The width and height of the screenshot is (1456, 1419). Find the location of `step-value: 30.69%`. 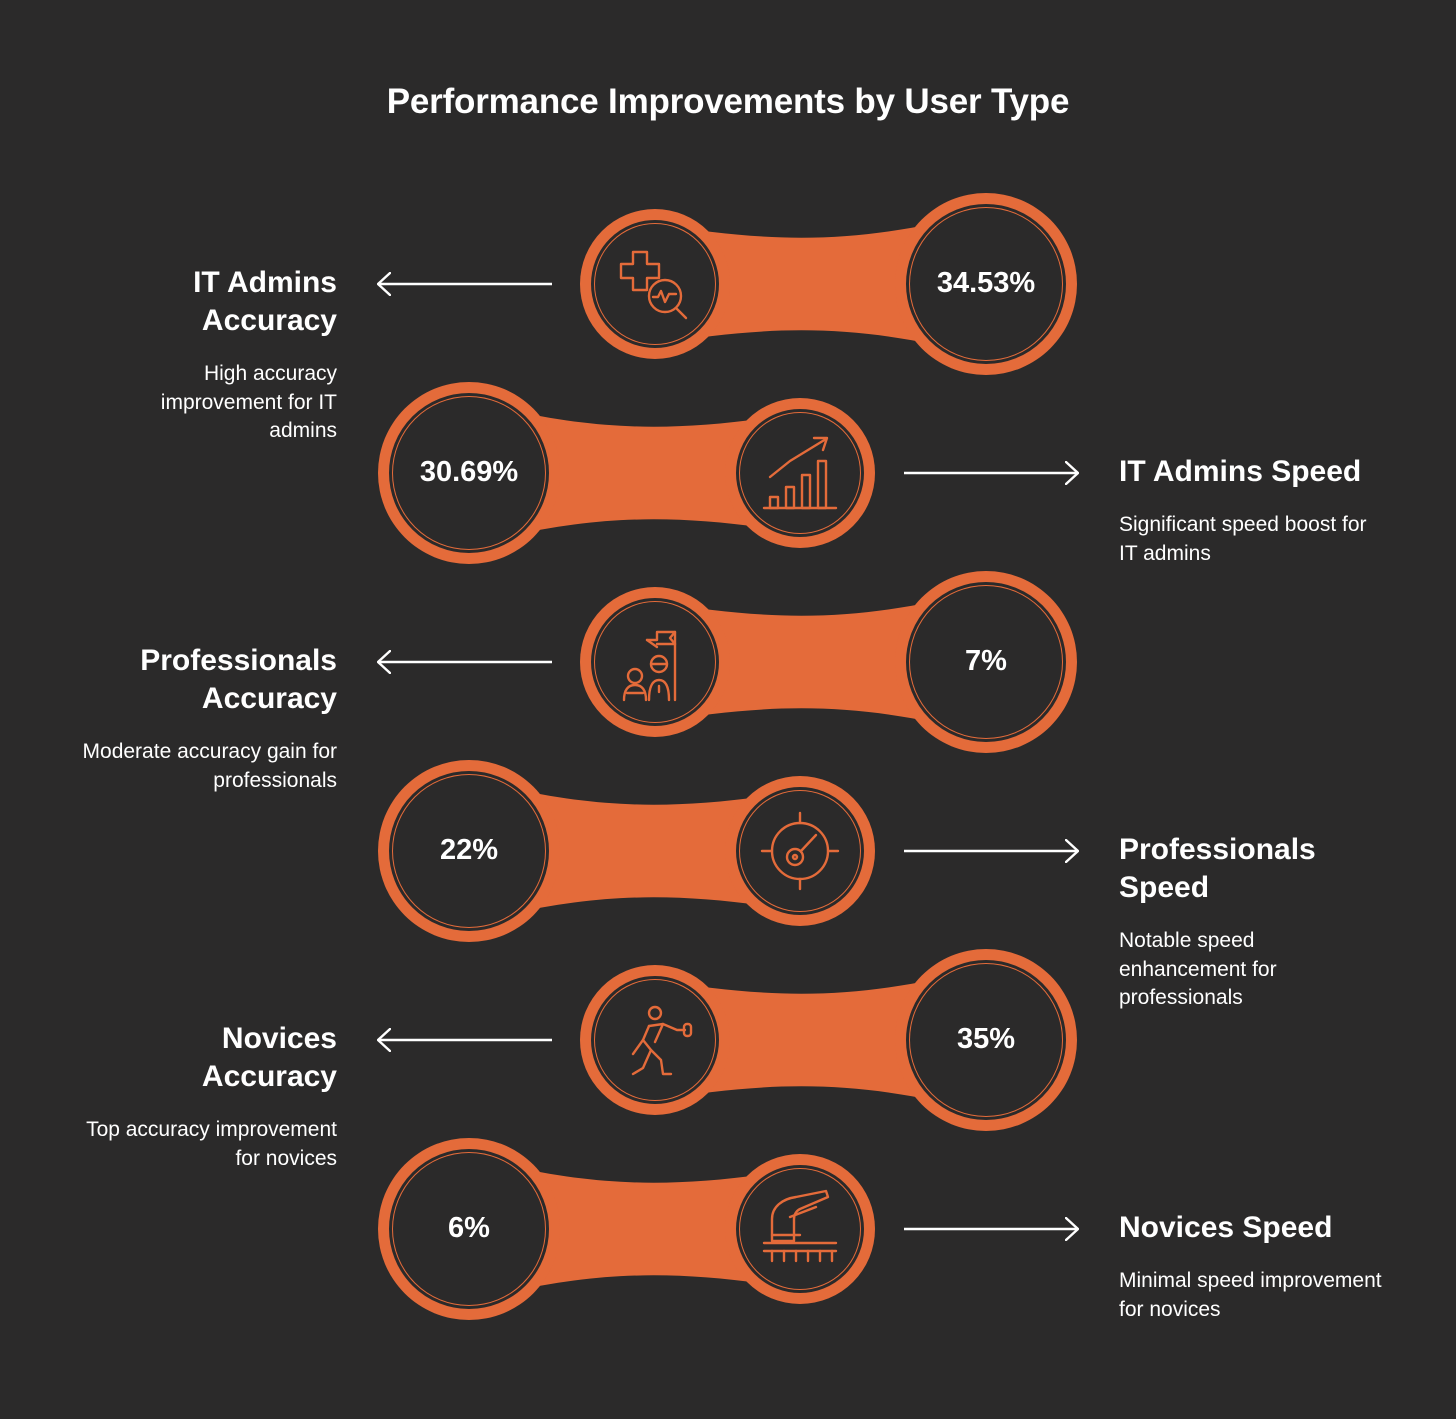

step-value: 30.69% is located at coordinates (469, 472).